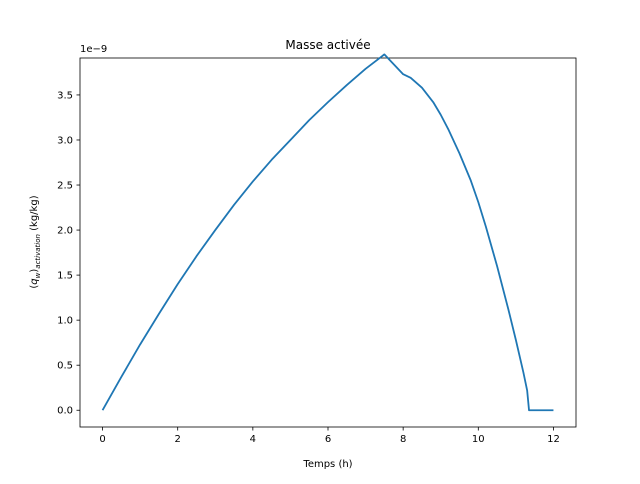  I want to click on y-tick-label: 0.5, so click(65, 366).